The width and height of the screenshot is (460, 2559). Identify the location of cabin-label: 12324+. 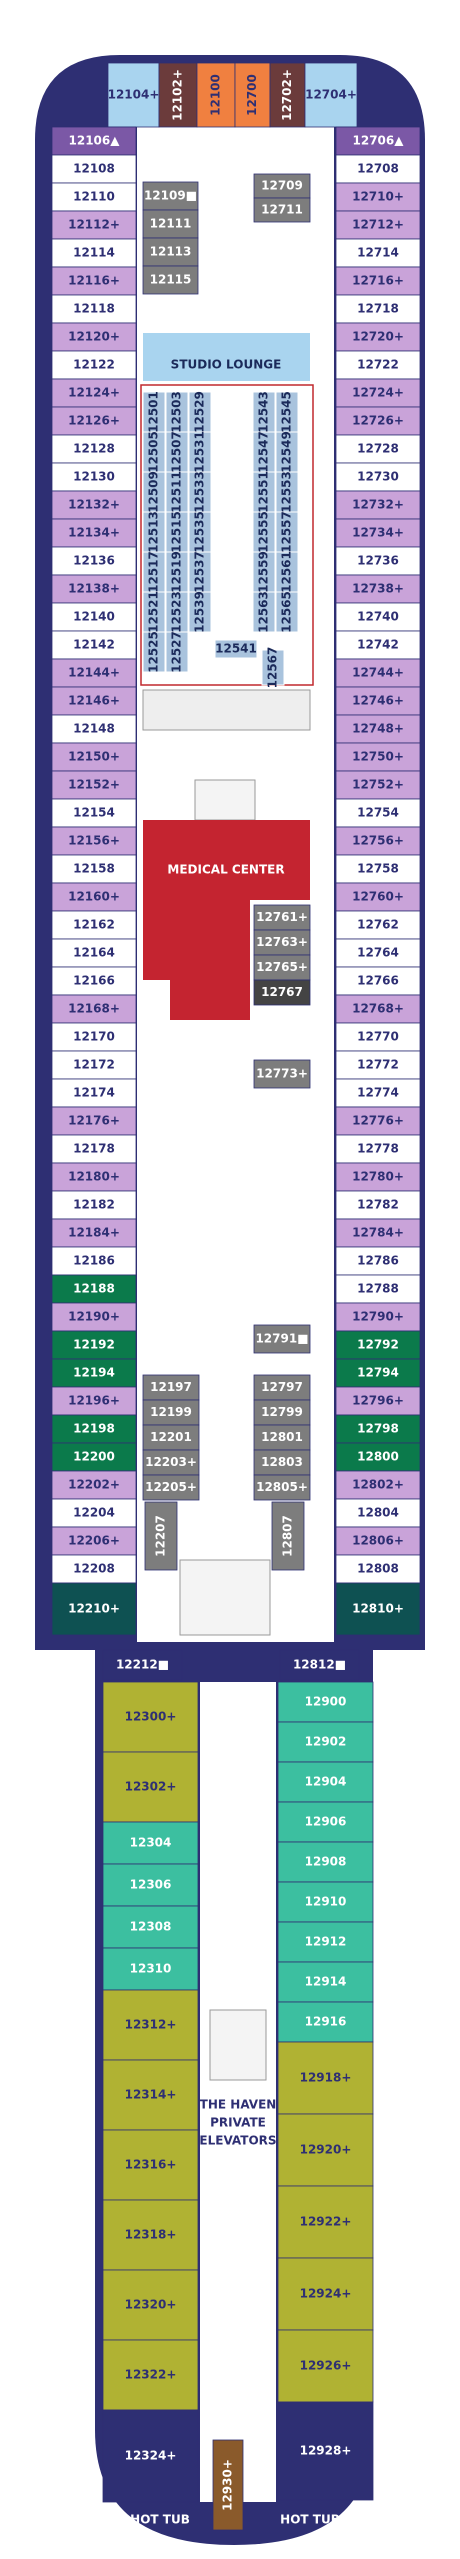
(151, 2456).